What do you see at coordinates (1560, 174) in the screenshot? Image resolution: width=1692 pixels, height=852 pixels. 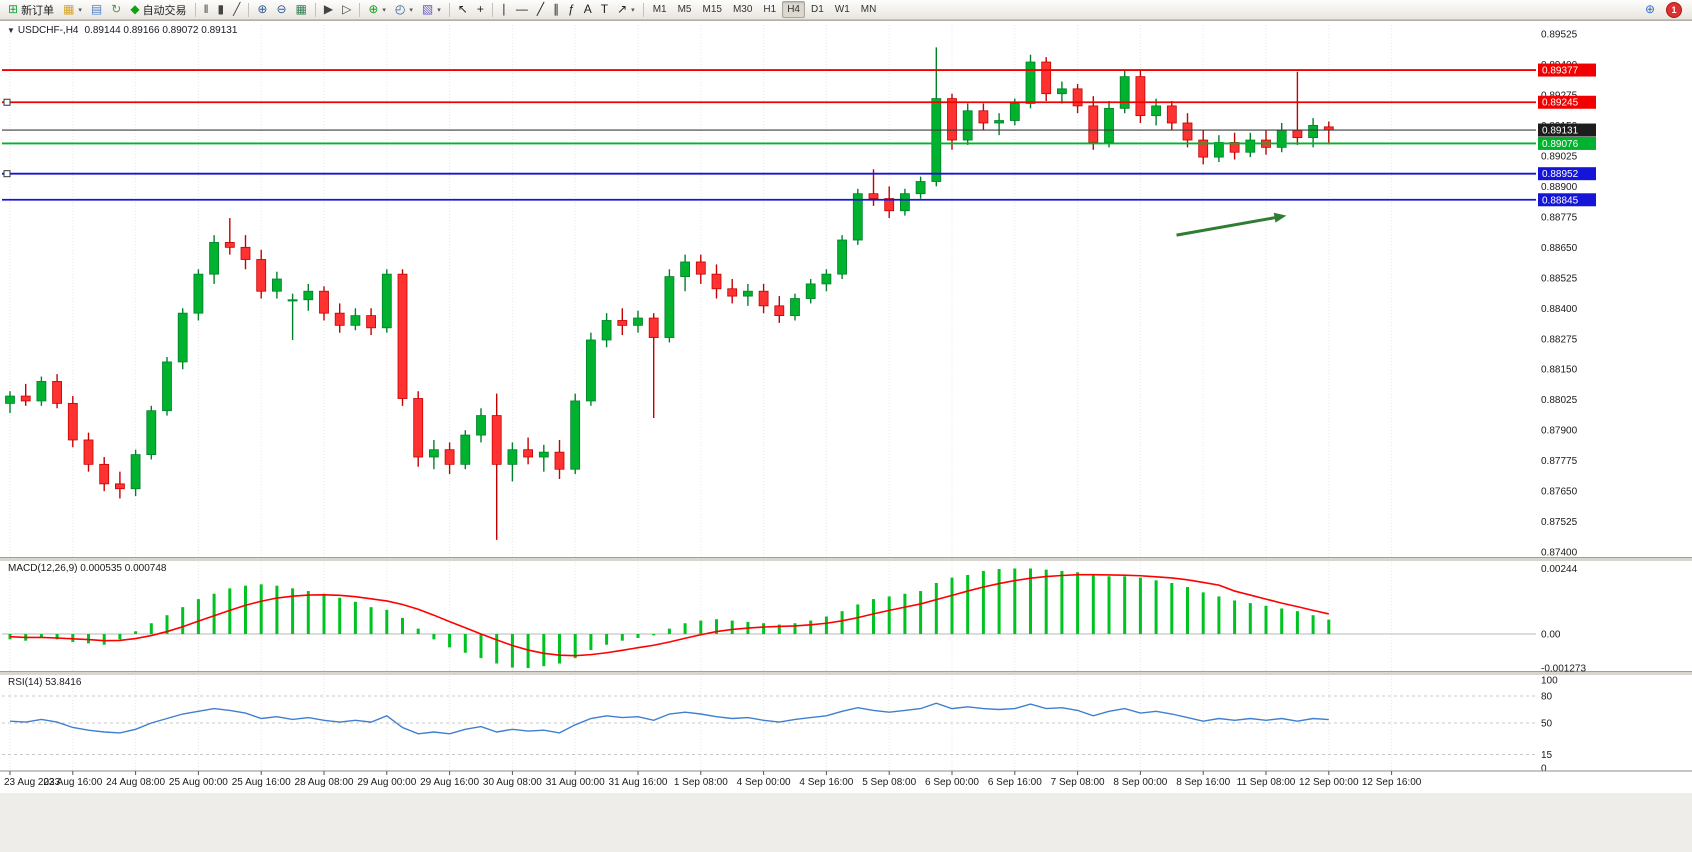 I see `price-label: 0.88952` at bounding box center [1560, 174].